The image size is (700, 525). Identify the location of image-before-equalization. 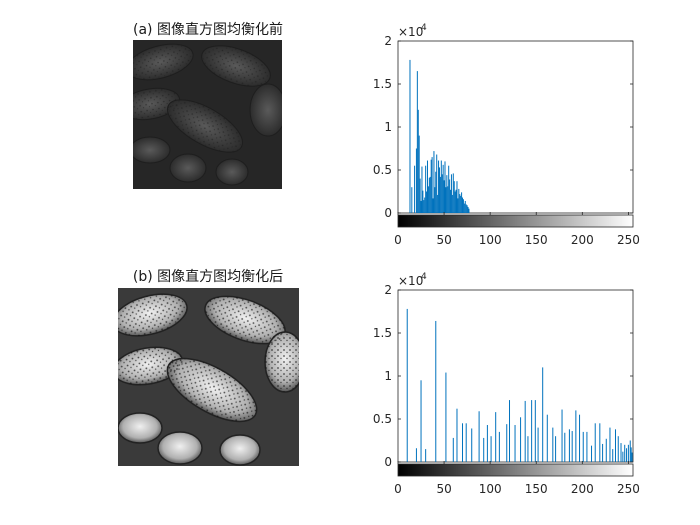
(207, 114).